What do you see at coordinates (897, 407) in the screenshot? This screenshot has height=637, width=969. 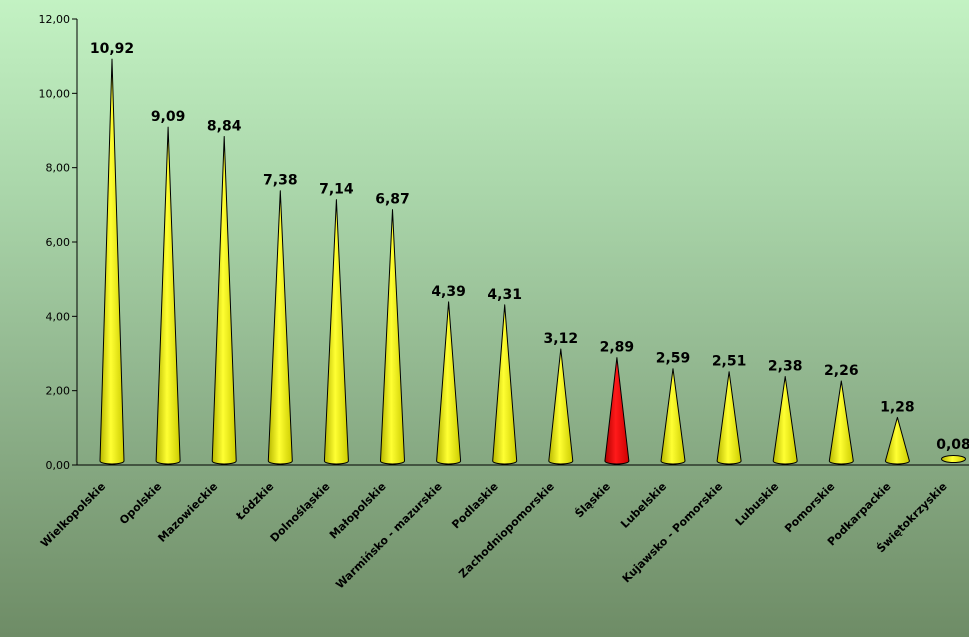 I see `data-label: 1,28` at bounding box center [897, 407].